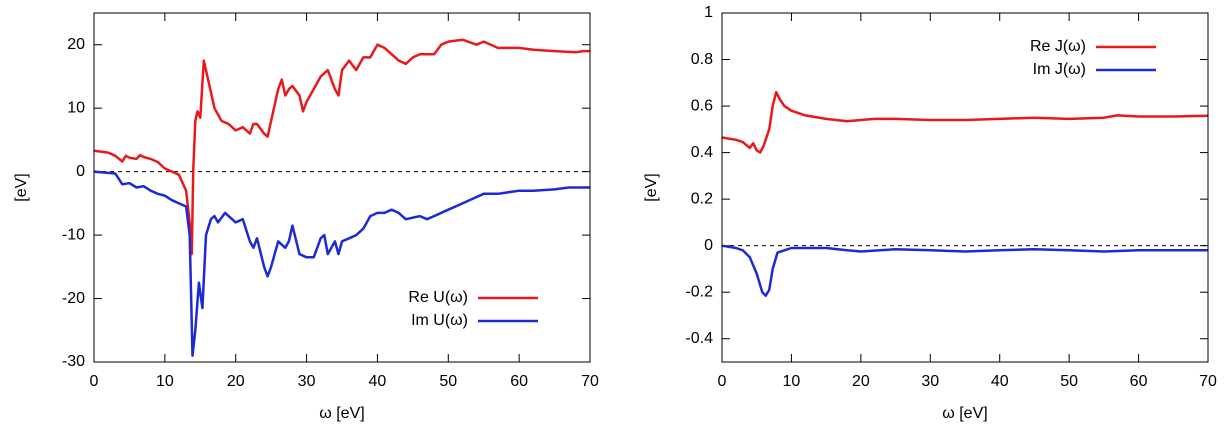 This screenshot has height=430, width=1229. What do you see at coordinates (702, 59) in the screenshot?
I see `y-tick-label: 0.8` at bounding box center [702, 59].